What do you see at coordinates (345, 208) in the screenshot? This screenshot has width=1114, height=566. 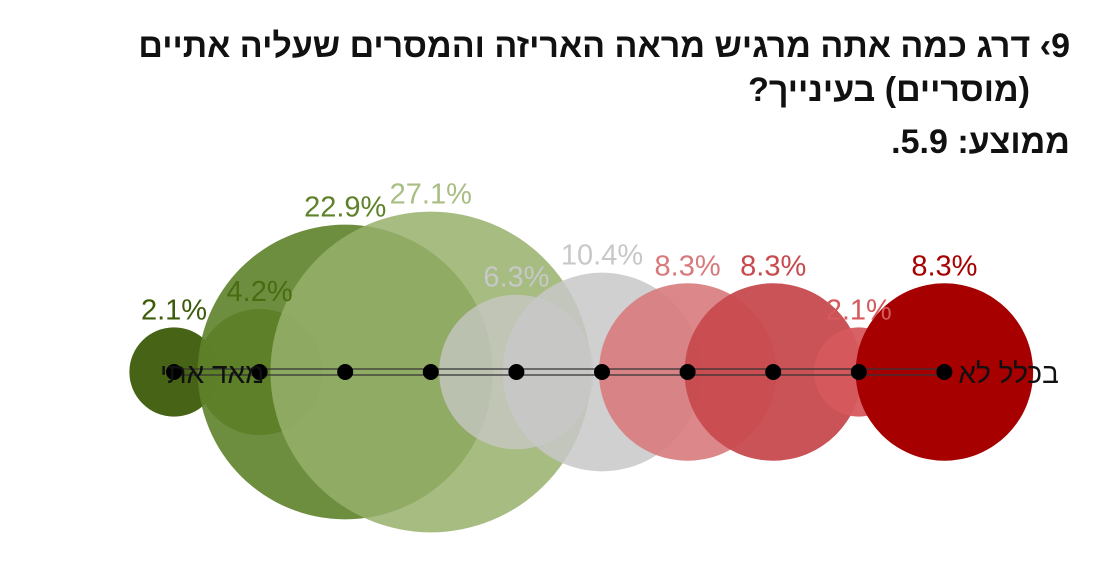 I see `value-label-3: 22.9%` at bounding box center [345, 208].